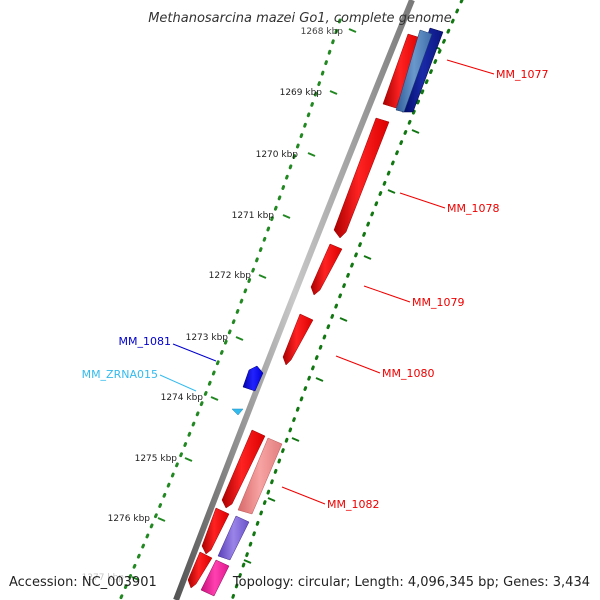  What do you see at coordinates (353, 504) in the screenshot?
I see `gene-label: MM_1082` at bounding box center [353, 504].